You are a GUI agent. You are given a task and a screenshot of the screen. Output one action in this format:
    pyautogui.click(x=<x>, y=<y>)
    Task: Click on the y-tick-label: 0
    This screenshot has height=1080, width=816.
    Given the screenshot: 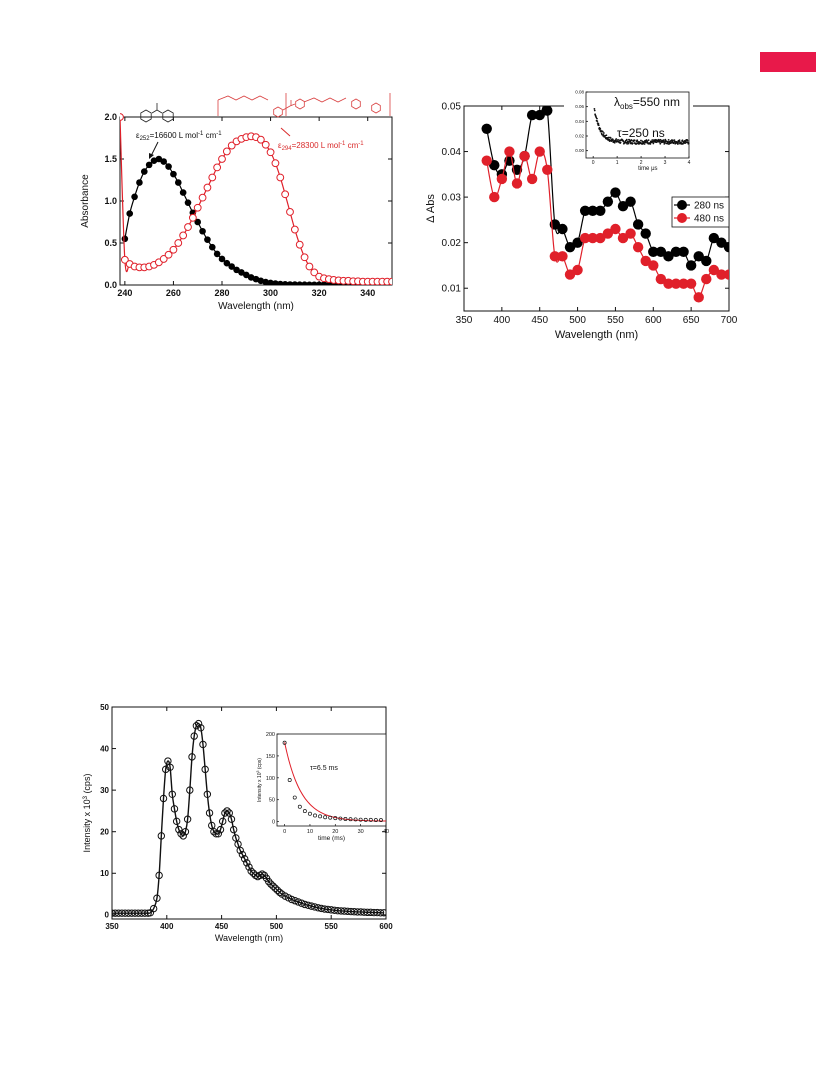 What is the action you would take?
    pyautogui.click(x=107, y=915)
    